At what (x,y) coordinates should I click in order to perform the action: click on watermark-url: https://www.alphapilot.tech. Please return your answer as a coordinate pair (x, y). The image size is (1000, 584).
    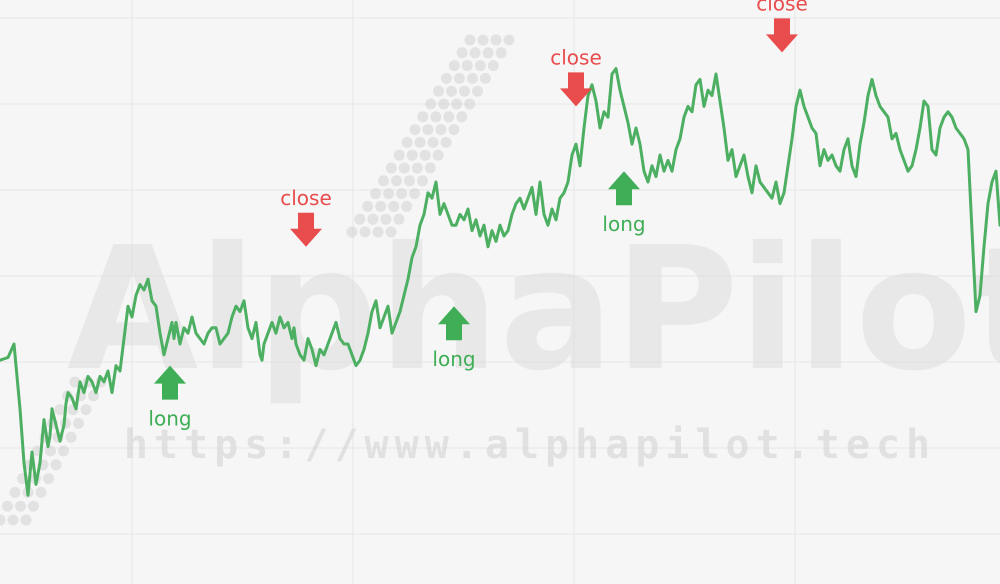
    Looking at the image, I should click on (530, 445).